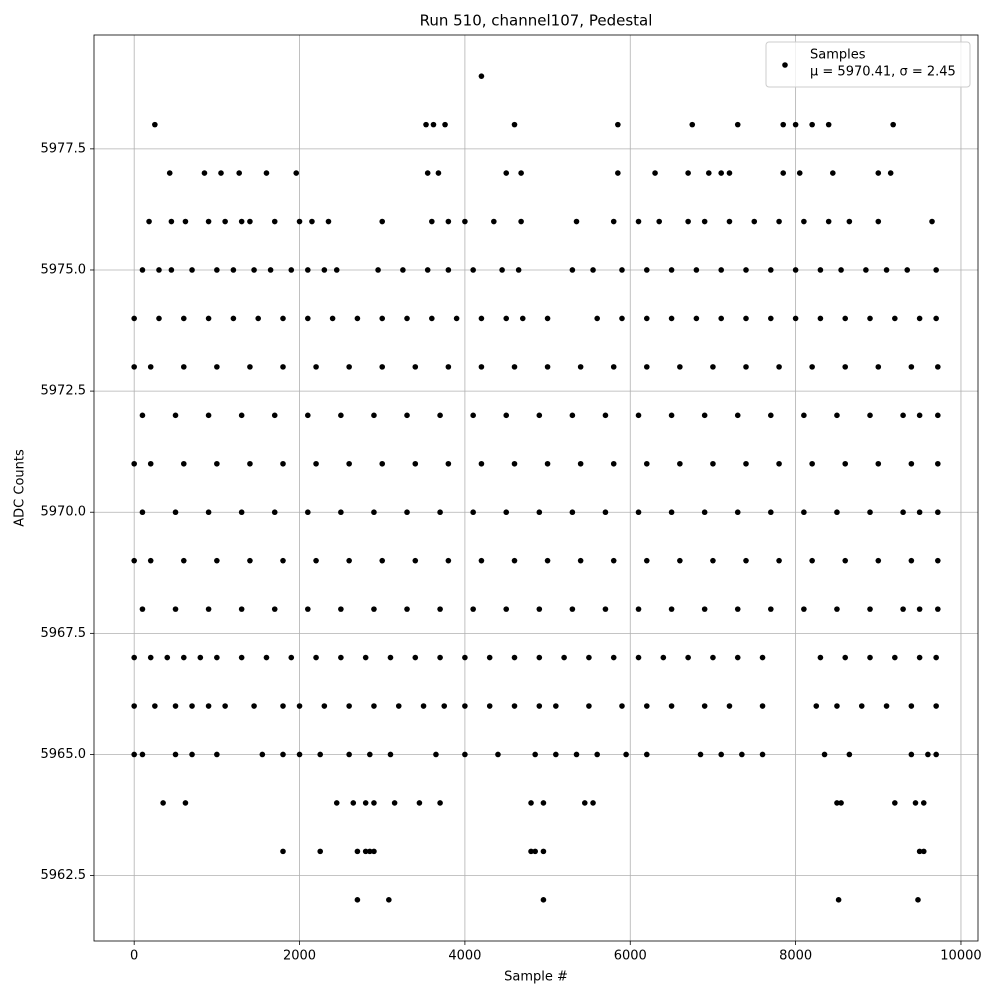 Image resolution: width=1000 pixels, height=1000 pixels. What do you see at coordinates (64, 269) in the screenshot?
I see `y-tick-label: 5975.0` at bounding box center [64, 269].